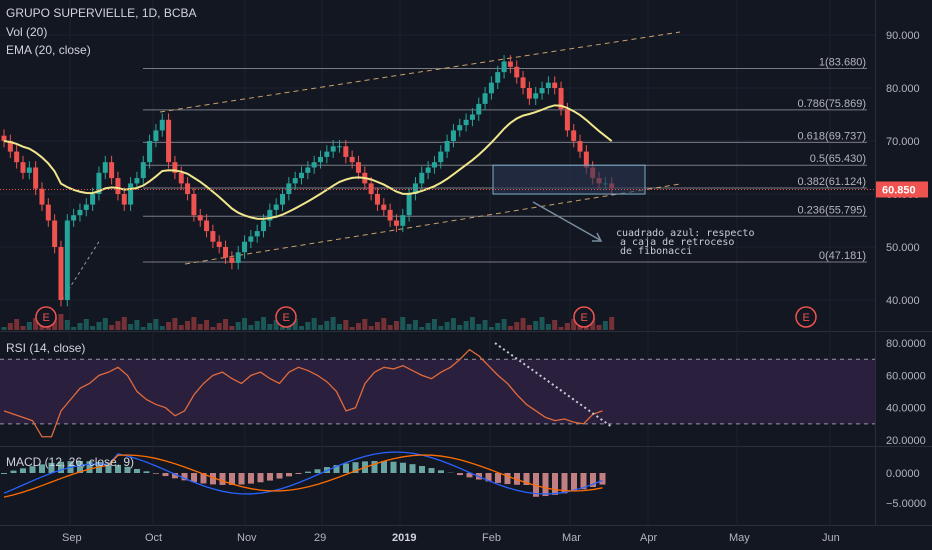 This screenshot has height=550, width=932. I want to click on time-tick-label: 2019, so click(404, 538).